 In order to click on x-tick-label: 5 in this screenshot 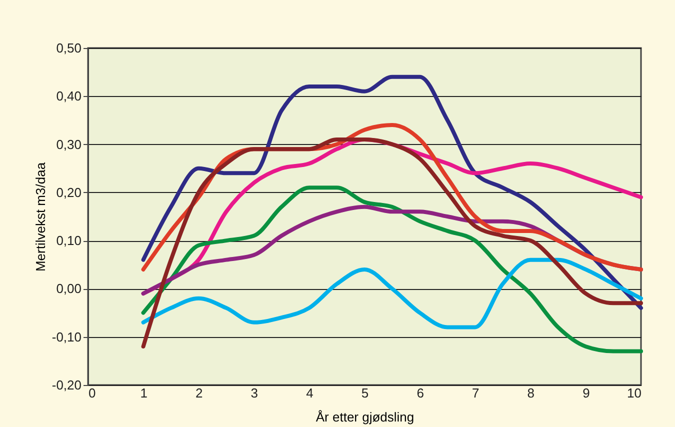, I will do `click(365, 393)`.